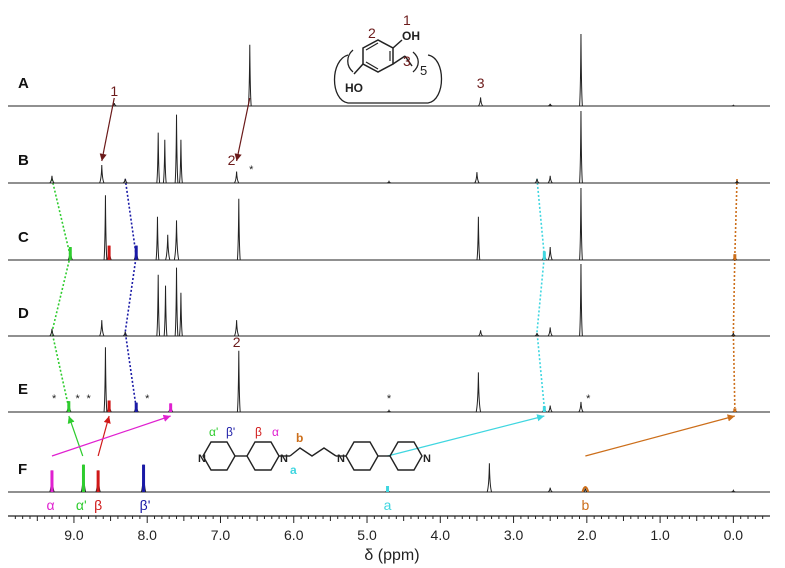  I want to click on spectrum-row-labels: A B C D E F, so click(23, 276).